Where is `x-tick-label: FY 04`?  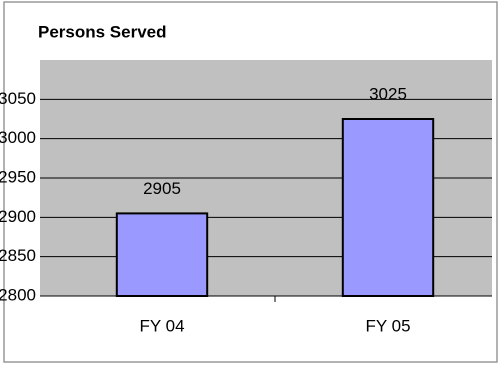 x-tick-label: FY 04 is located at coordinates (161, 325).